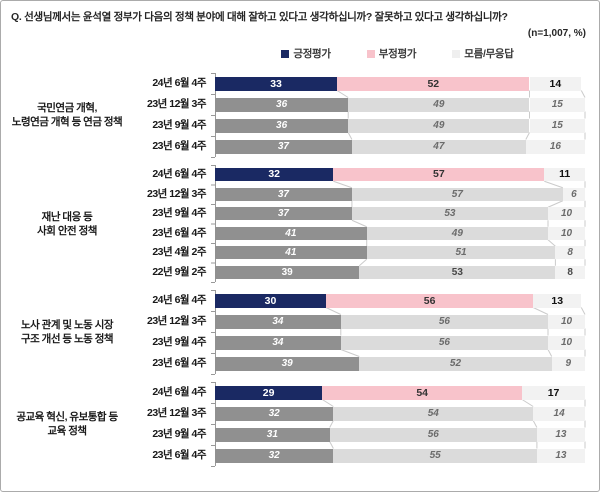 This screenshot has width=600, height=492. Describe the element at coordinates (306, 53) in the screenshot. I see `legend-item: 긍정평가` at that location.